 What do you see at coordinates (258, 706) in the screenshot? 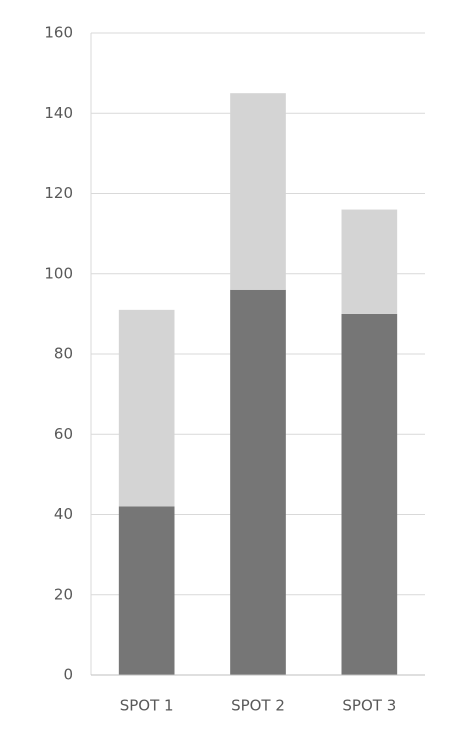
I see `x-tick-label: SPOT 2` at bounding box center [258, 706].